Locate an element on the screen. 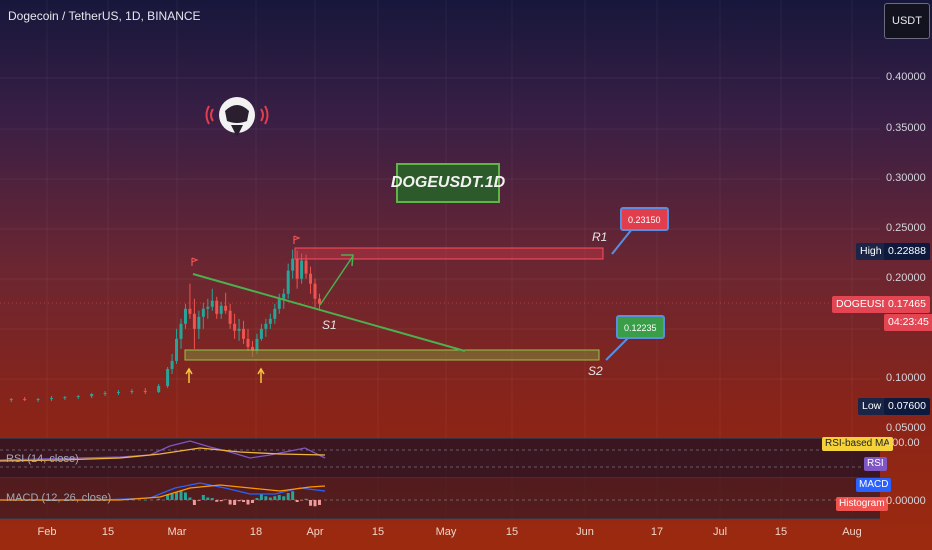 Image resolution: width=932 pixels, height=550 pixels. y-tick: 0.25000 is located at coordinates (906, 228).